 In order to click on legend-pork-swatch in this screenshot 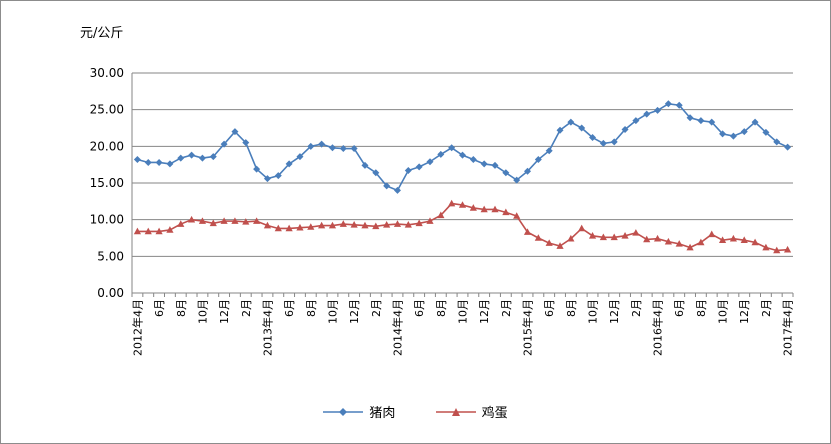, I will do `click(343, 411)`.